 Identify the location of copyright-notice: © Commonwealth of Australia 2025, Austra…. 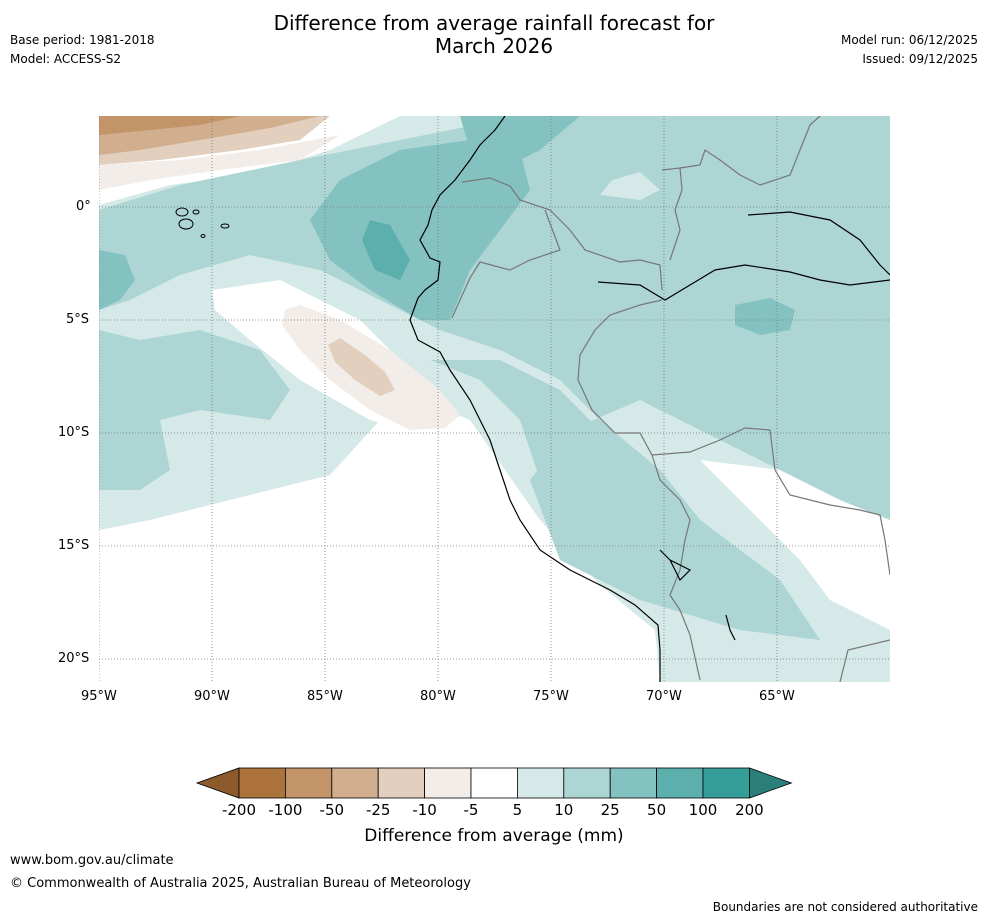
(240, 883).